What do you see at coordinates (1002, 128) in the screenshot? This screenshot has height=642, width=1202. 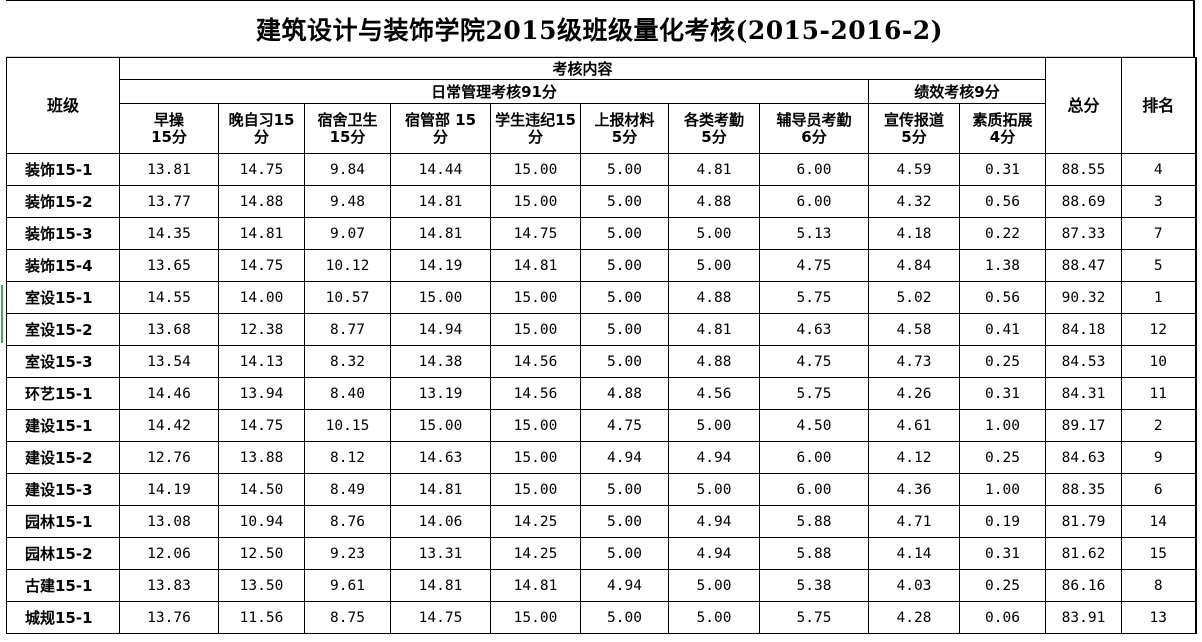 I see `header-col-10: 素质拓展 4分` at bounding box center [1002, 128].